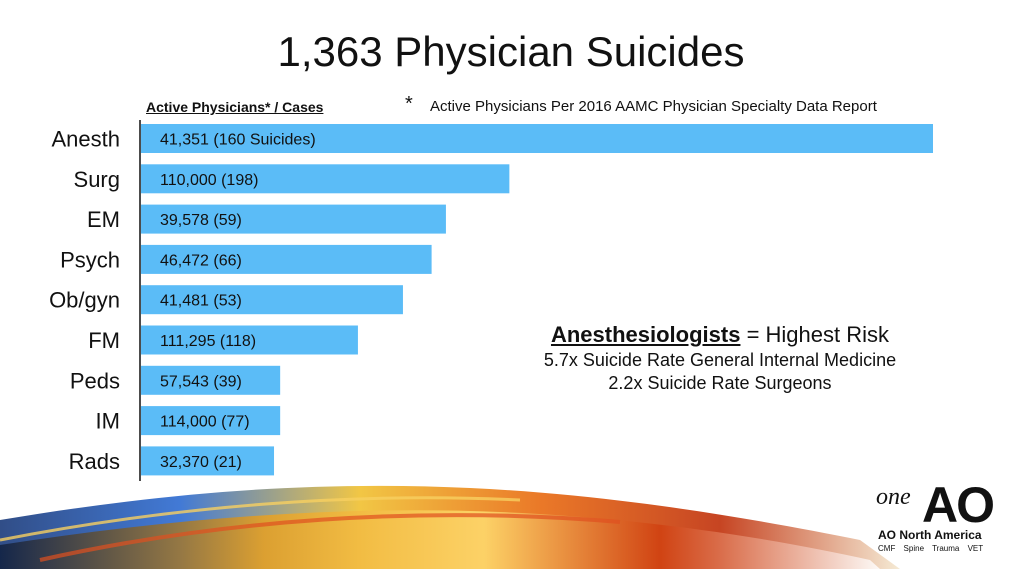  What do you see at coordinates (97, 179) in the screenshot?
I see `category-label: Surg` at bounding box center [97, 179].